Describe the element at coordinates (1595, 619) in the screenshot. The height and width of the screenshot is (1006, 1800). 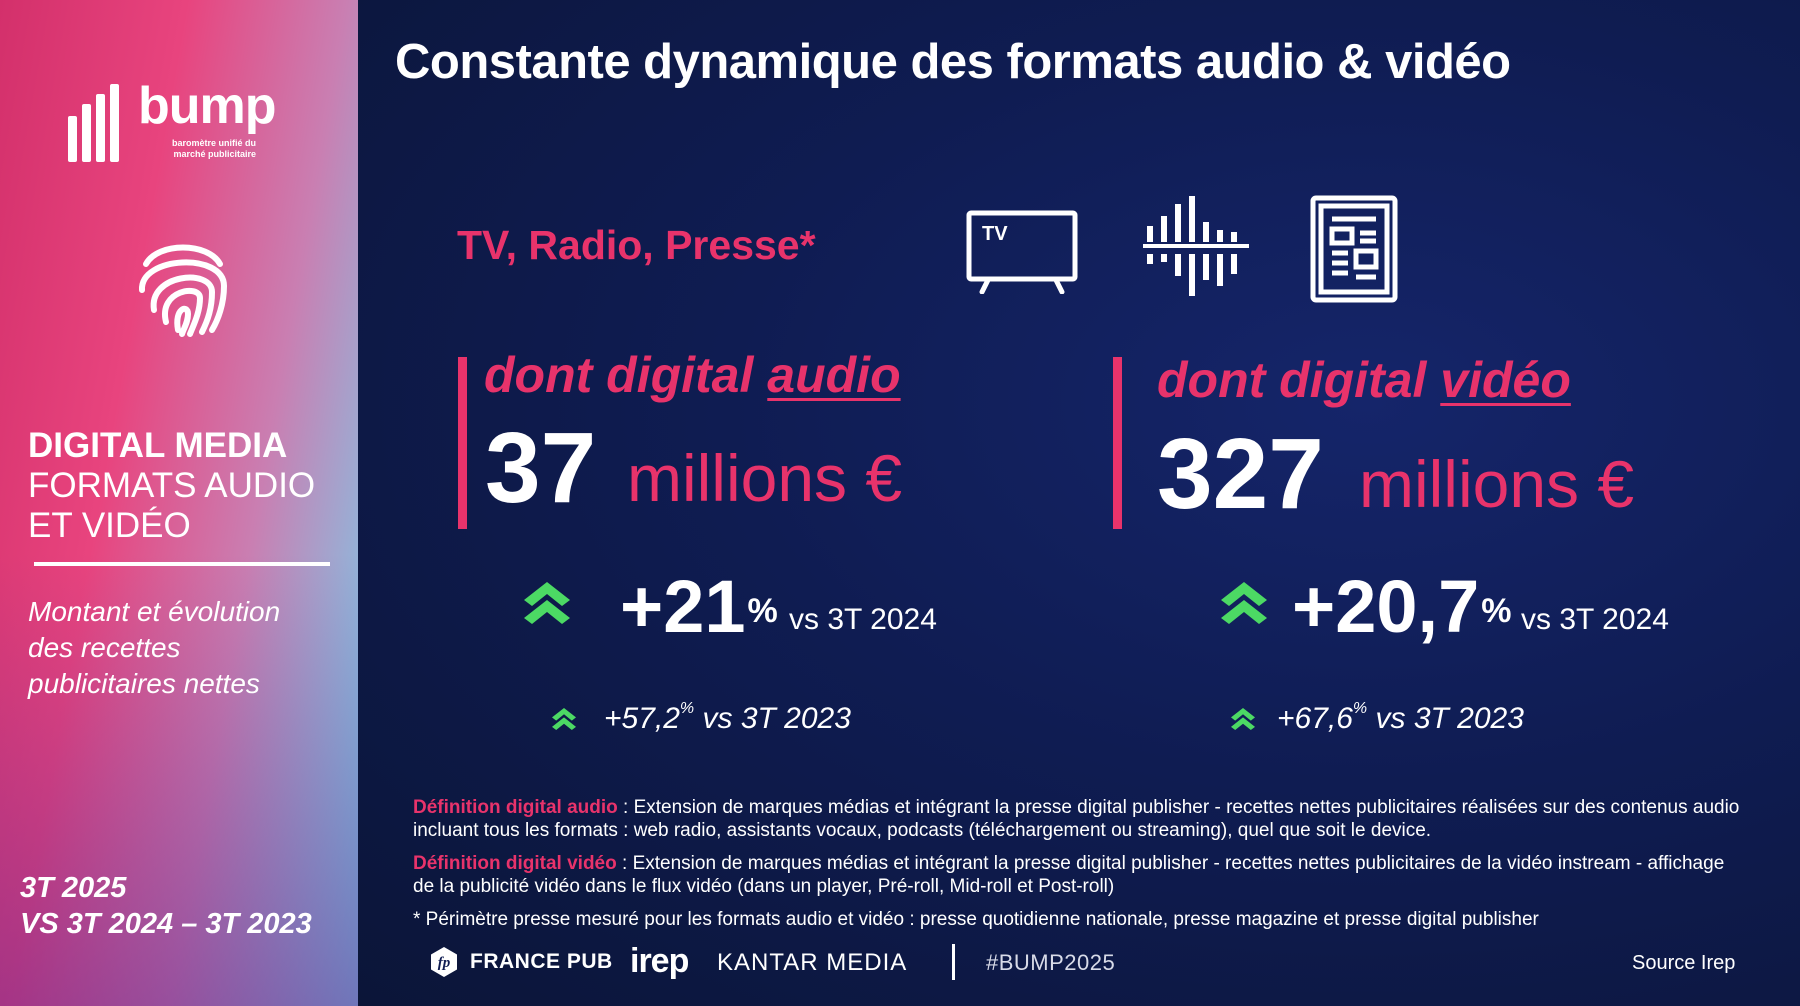
I see `video-growth-vs: vs 3T 2024` at that location.